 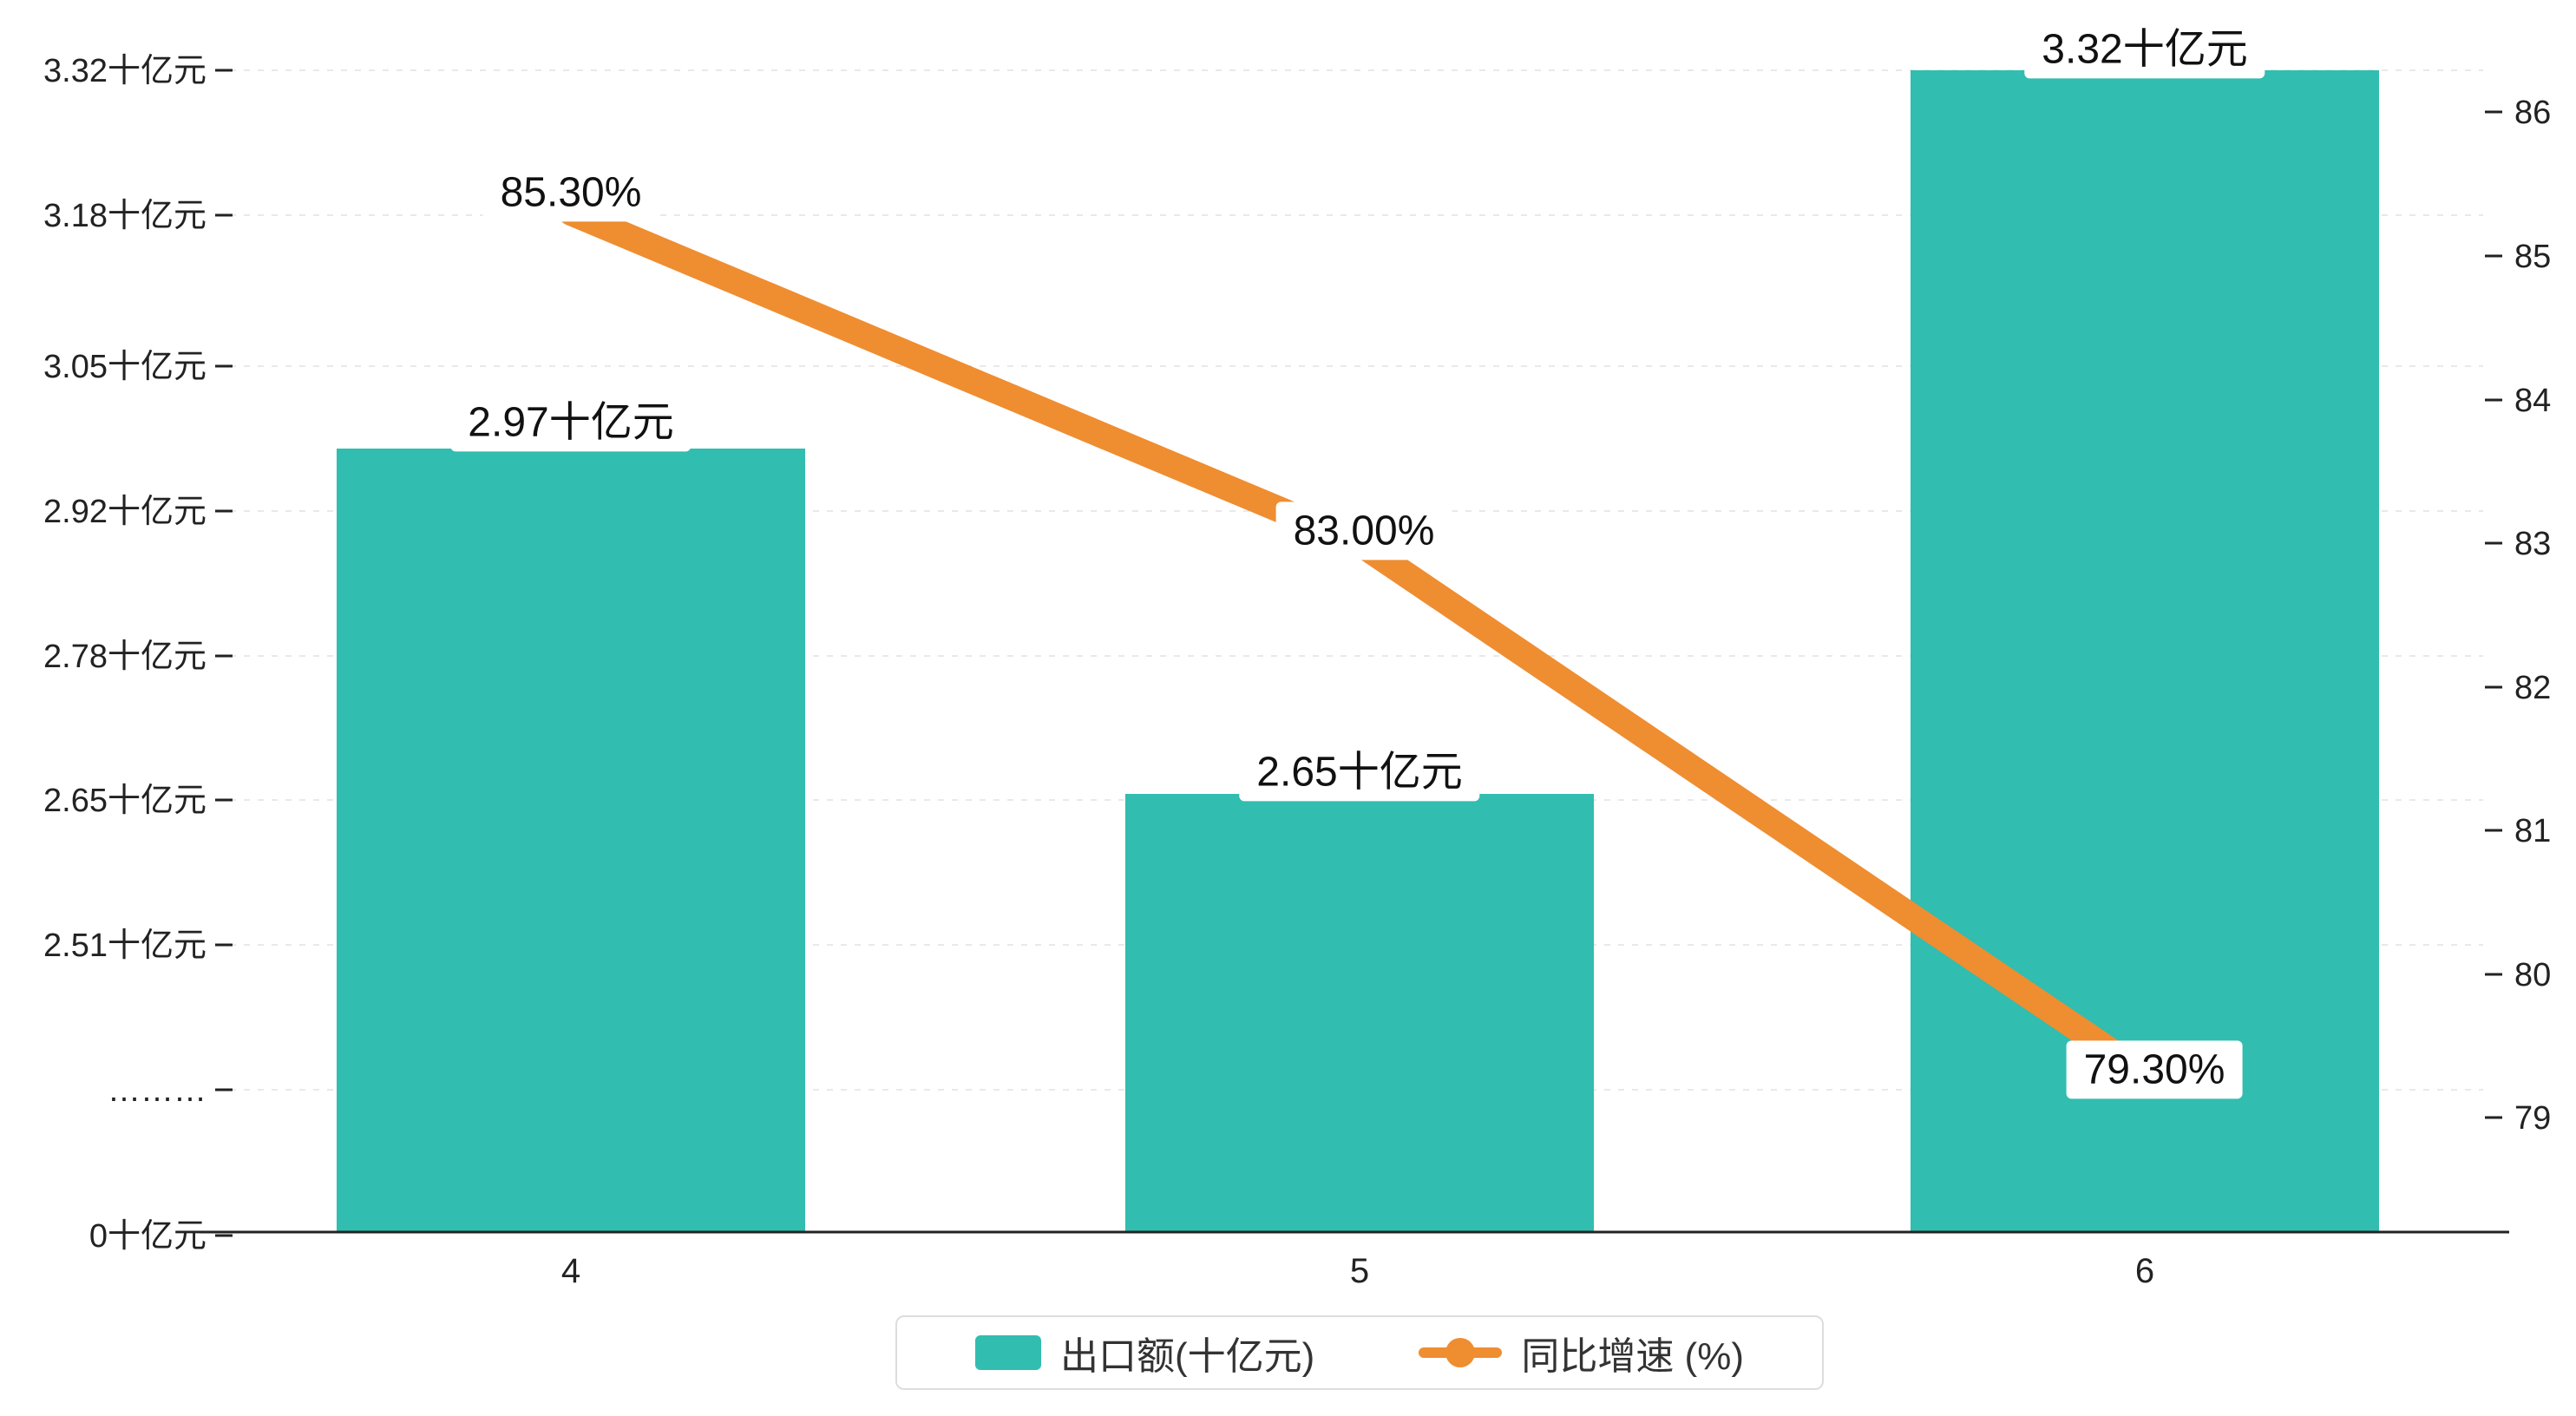 I want to click on line-series-dot-icon, so click(x=1460, y=1353).